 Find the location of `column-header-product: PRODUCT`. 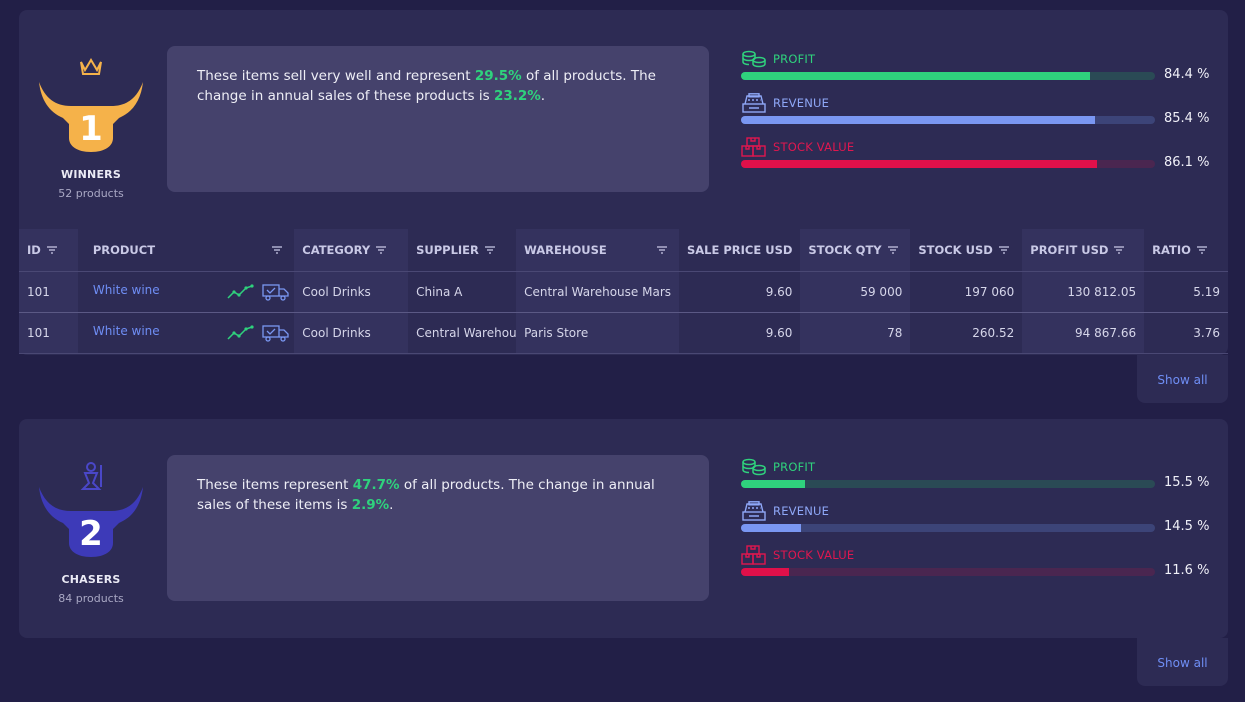

column-header-product: PRODUCT is located at coordinates (186, 250).